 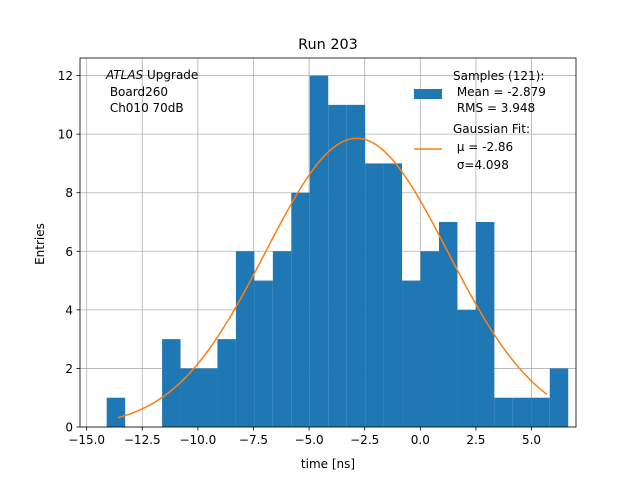 I want to click on x-axis-ticks: −15.0 −12.5 −10.0 −7.5 −5.0 −2.5 0.0 2.5 5.0, so click(x=304, y=437).